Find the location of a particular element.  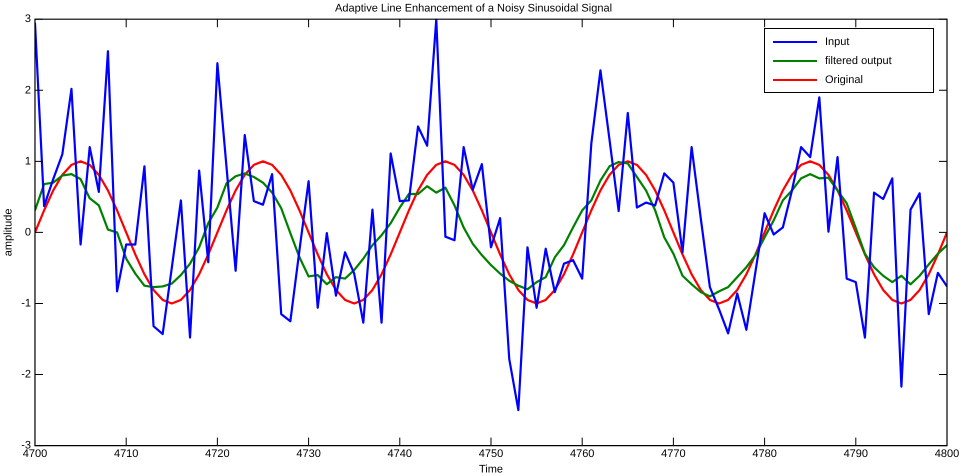

x-tick-label: 4800 is located at coordinates (947, 454).